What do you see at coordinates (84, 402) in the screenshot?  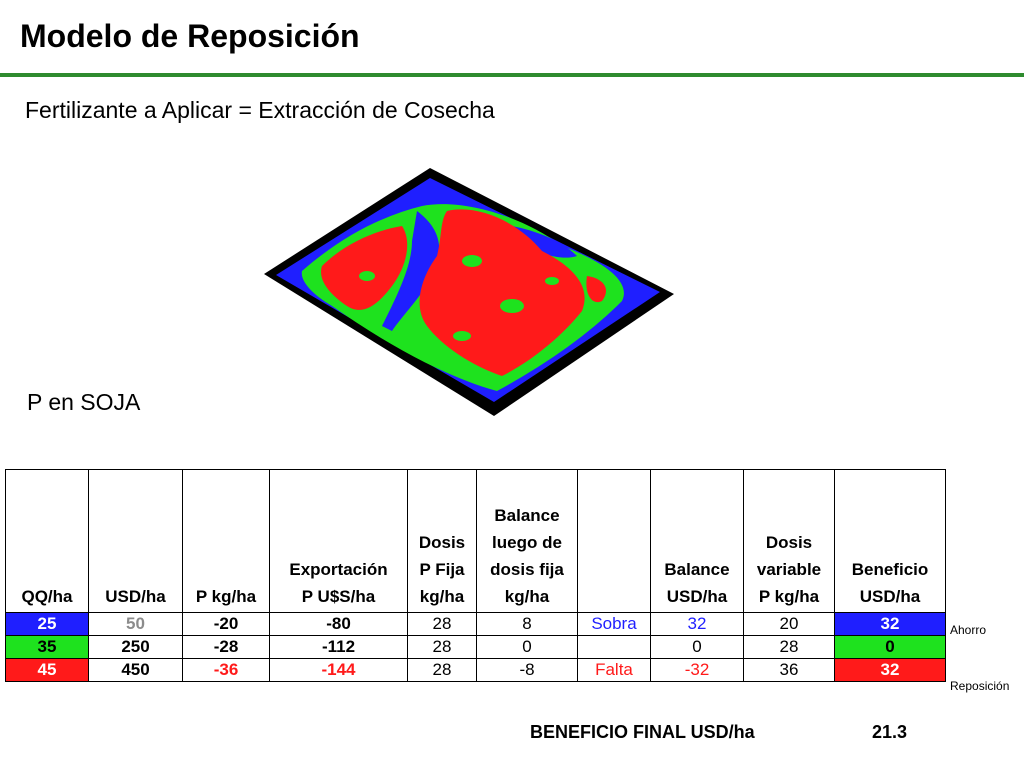 I see `map-label: P en SOJA` at bounding box center [84, 402].